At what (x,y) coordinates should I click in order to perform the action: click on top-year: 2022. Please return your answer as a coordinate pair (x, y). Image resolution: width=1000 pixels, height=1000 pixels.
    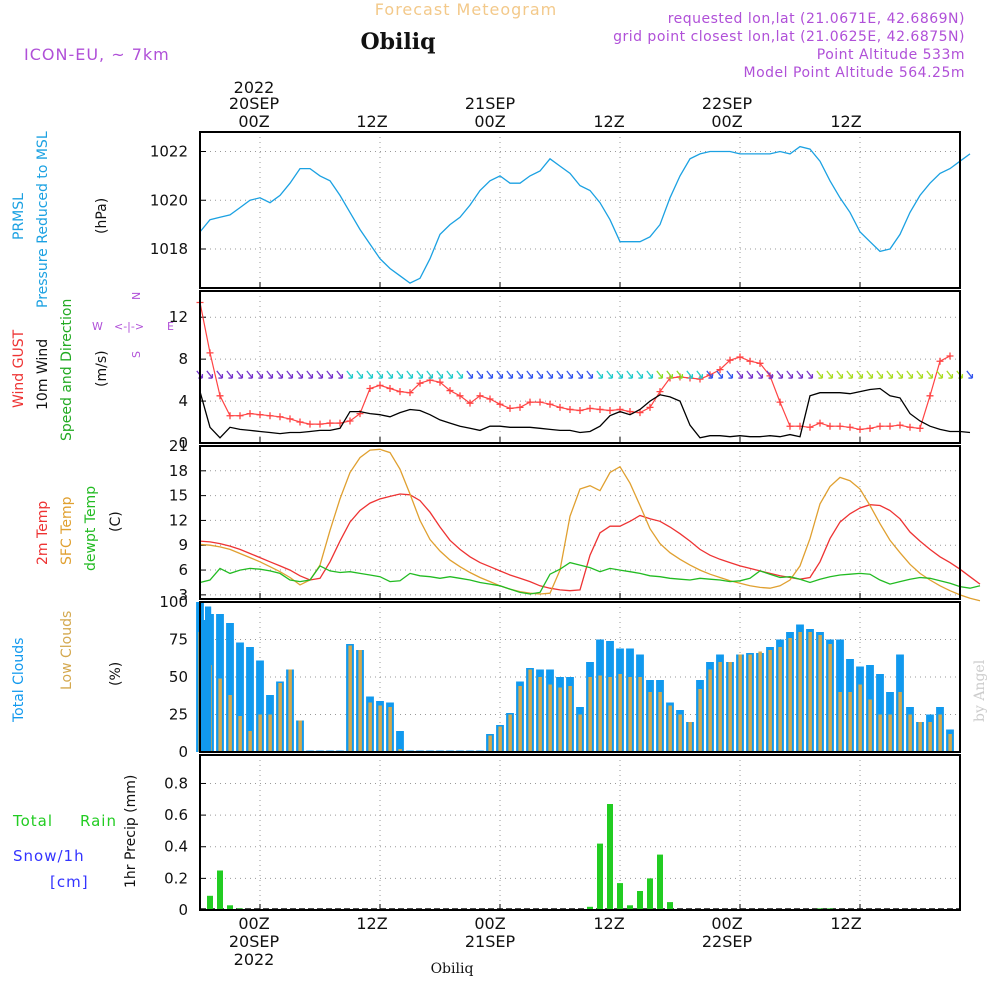
    Looking at the image, I should click on (254, 87).